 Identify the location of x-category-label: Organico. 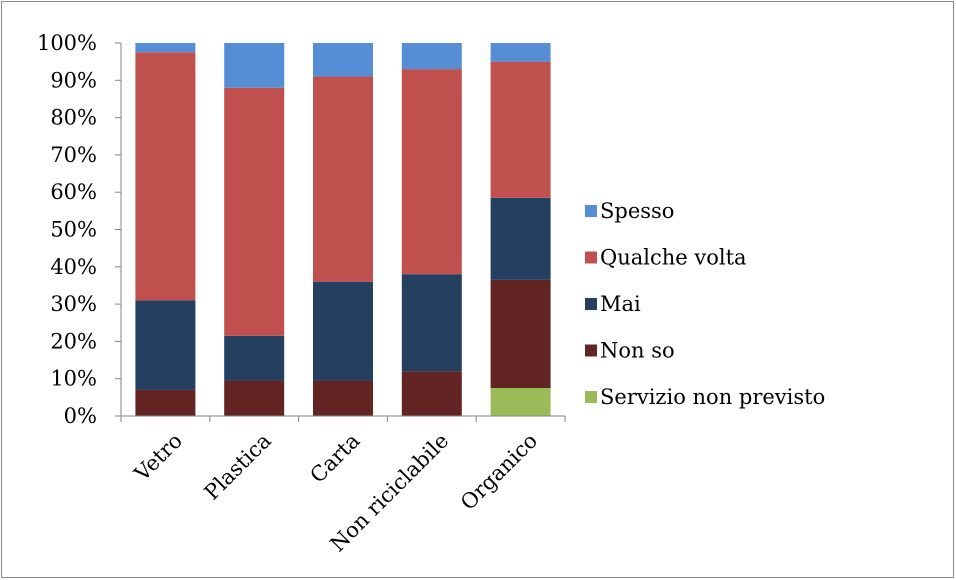
(499, 472).